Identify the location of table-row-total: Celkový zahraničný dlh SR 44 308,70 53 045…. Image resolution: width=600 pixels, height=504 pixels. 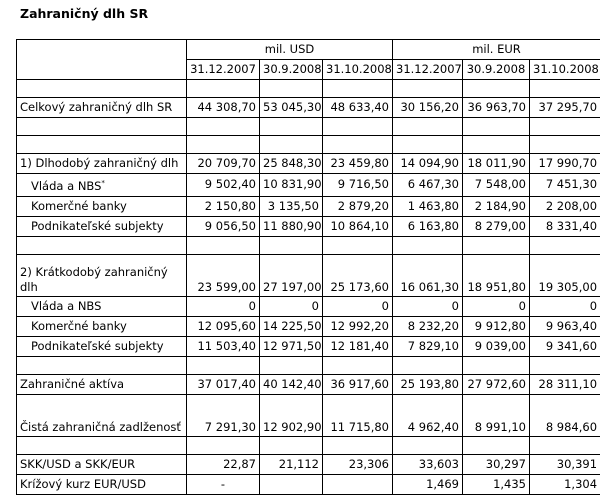
(308, 107).